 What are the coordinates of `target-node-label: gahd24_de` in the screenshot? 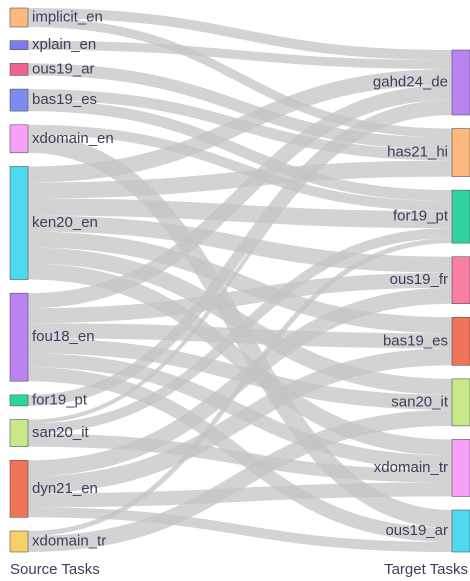 It's located at (410, 81).